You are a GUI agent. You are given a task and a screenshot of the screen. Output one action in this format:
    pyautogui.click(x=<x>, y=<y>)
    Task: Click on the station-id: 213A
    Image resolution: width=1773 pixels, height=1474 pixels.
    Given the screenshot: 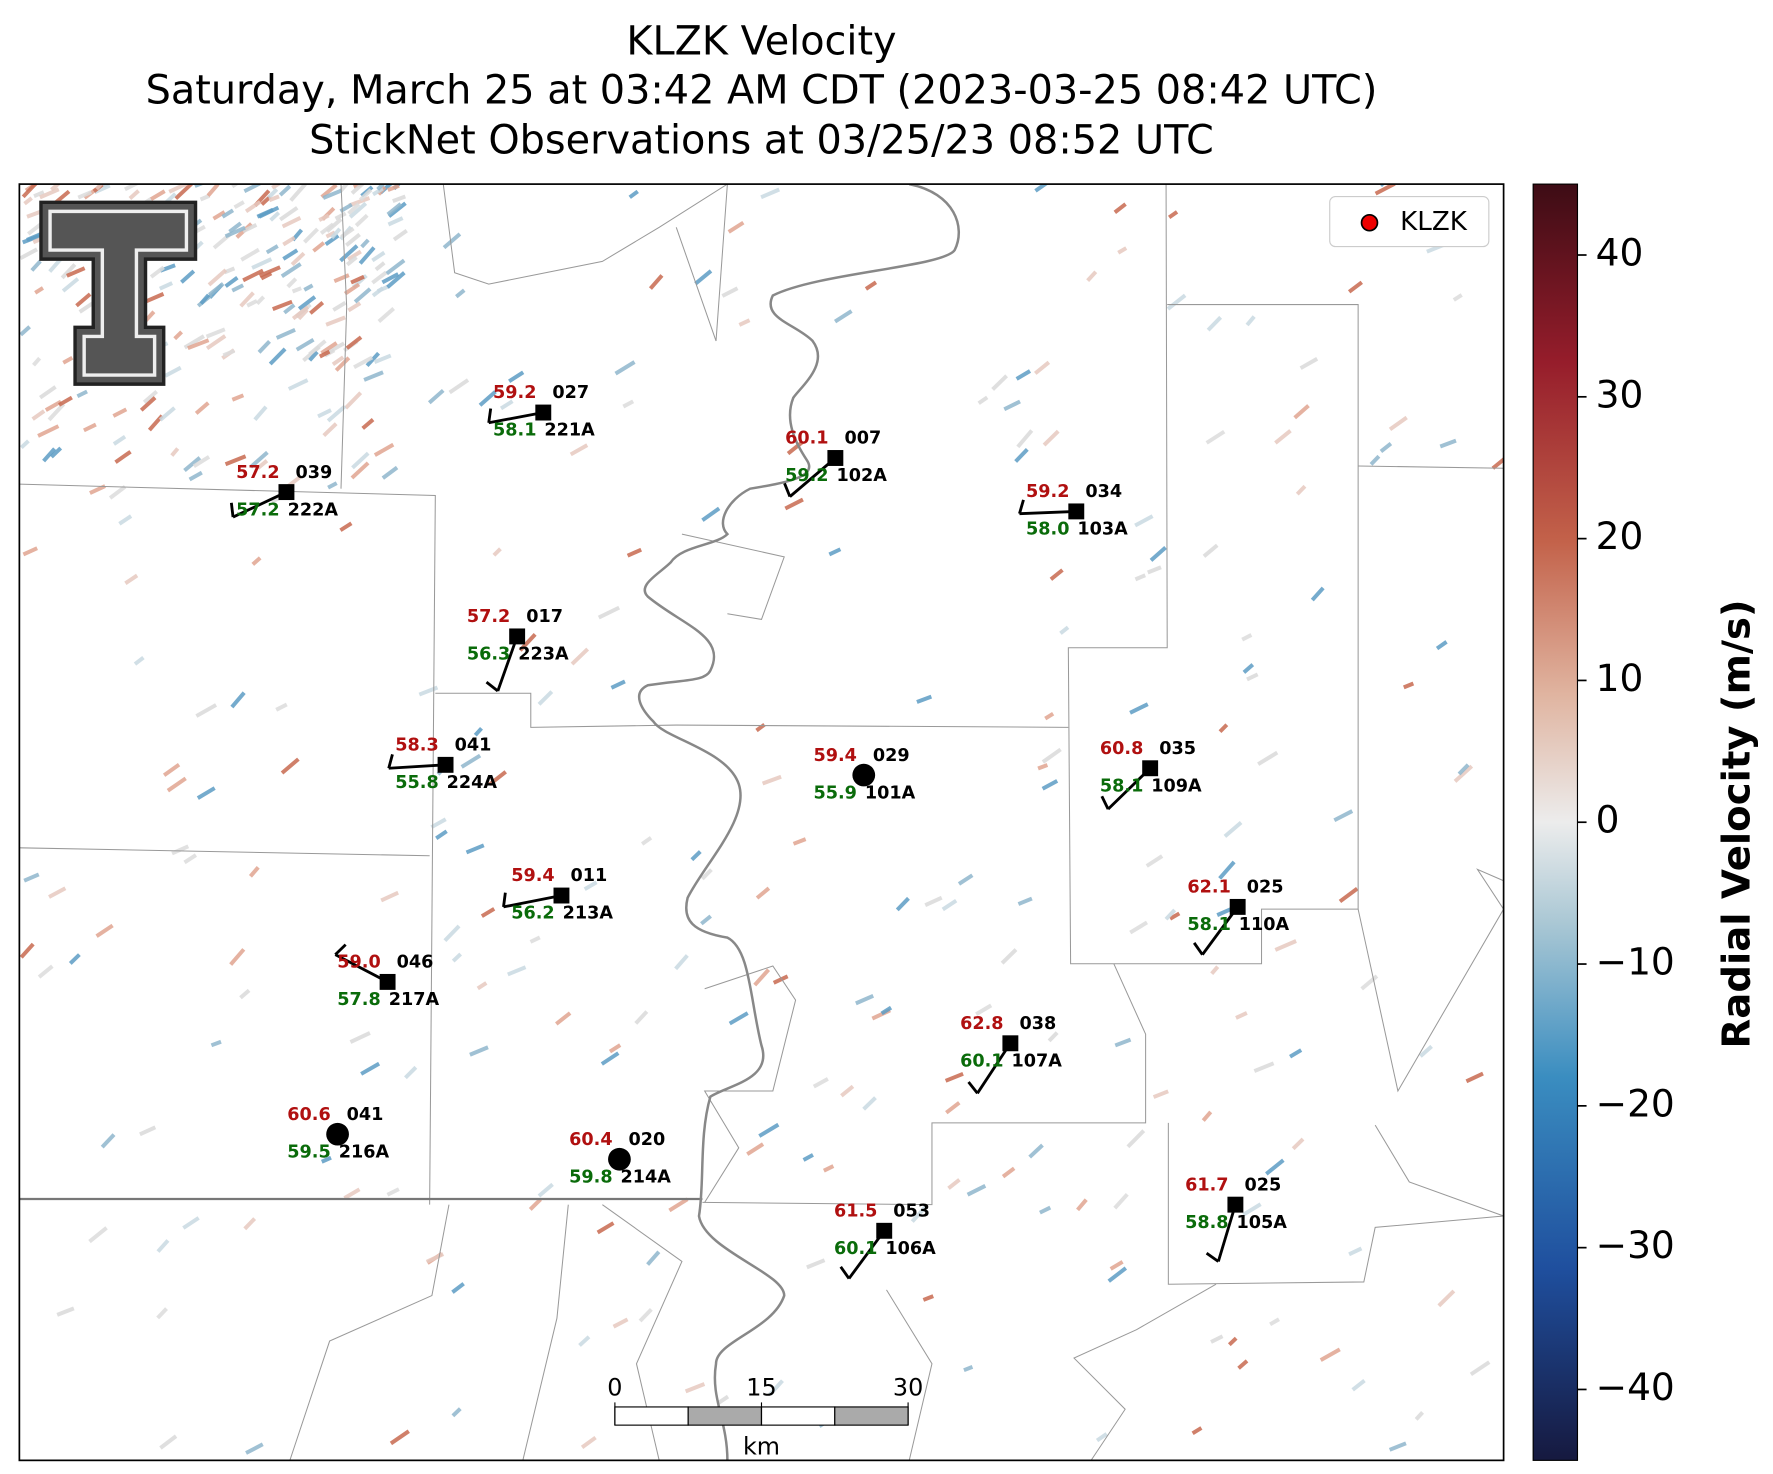 What is the action you would take?
    pyautogui.click(x=588, y=914)
    